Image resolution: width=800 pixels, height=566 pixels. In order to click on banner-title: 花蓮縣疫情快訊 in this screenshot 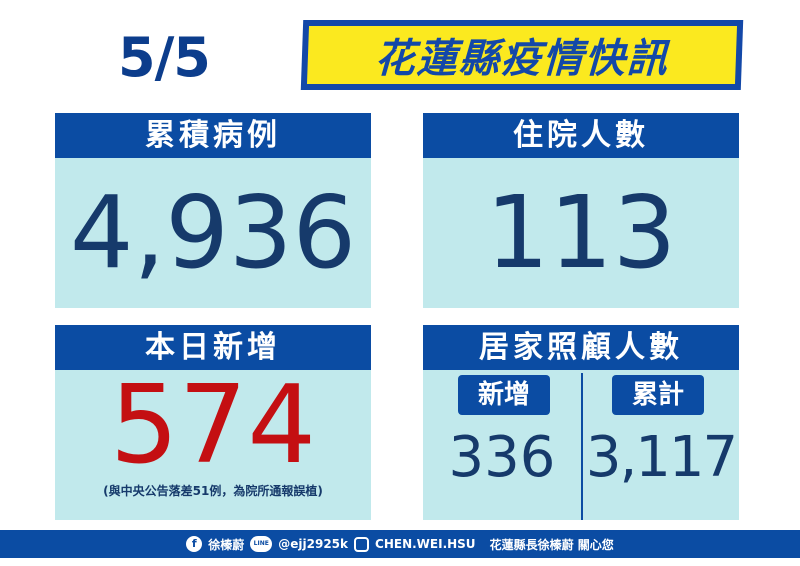, I will do `click(522, 55)`.